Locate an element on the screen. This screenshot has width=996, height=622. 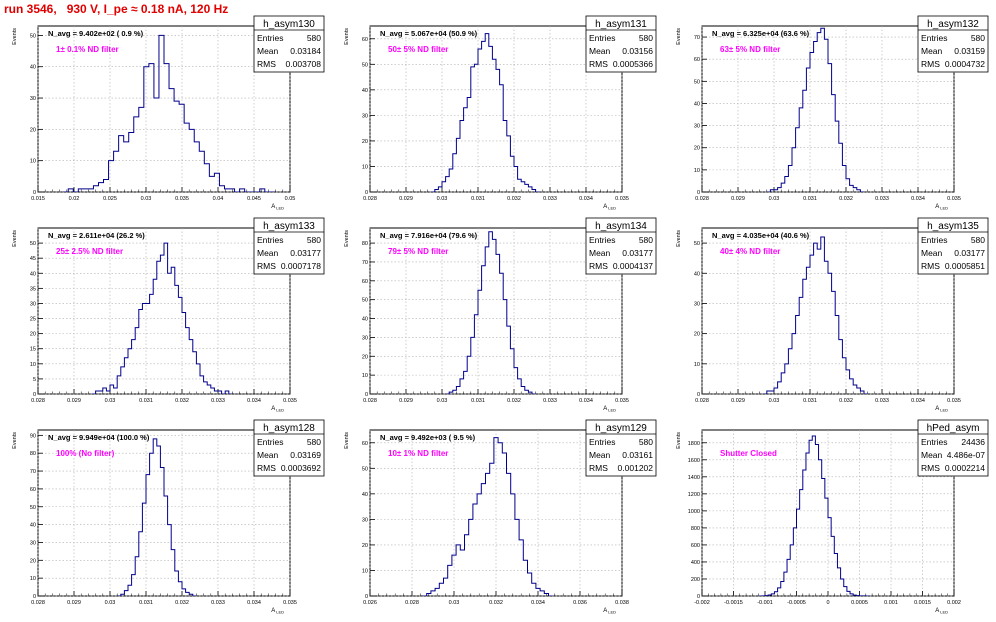
x-tick-label: -0.0005 is located at coordinates (796, 603).